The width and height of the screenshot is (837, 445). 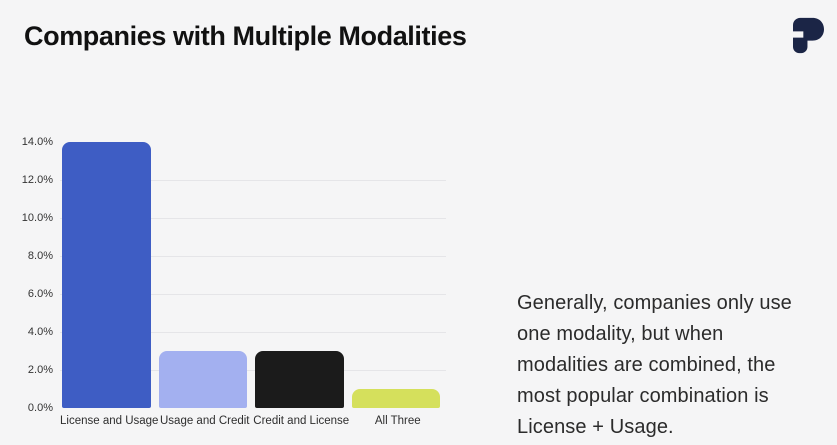 What do you see at coordinates (40, 332) in the screenshot?
I see `y-axis-tick: 4.0%` at bounding box center [40, 332].